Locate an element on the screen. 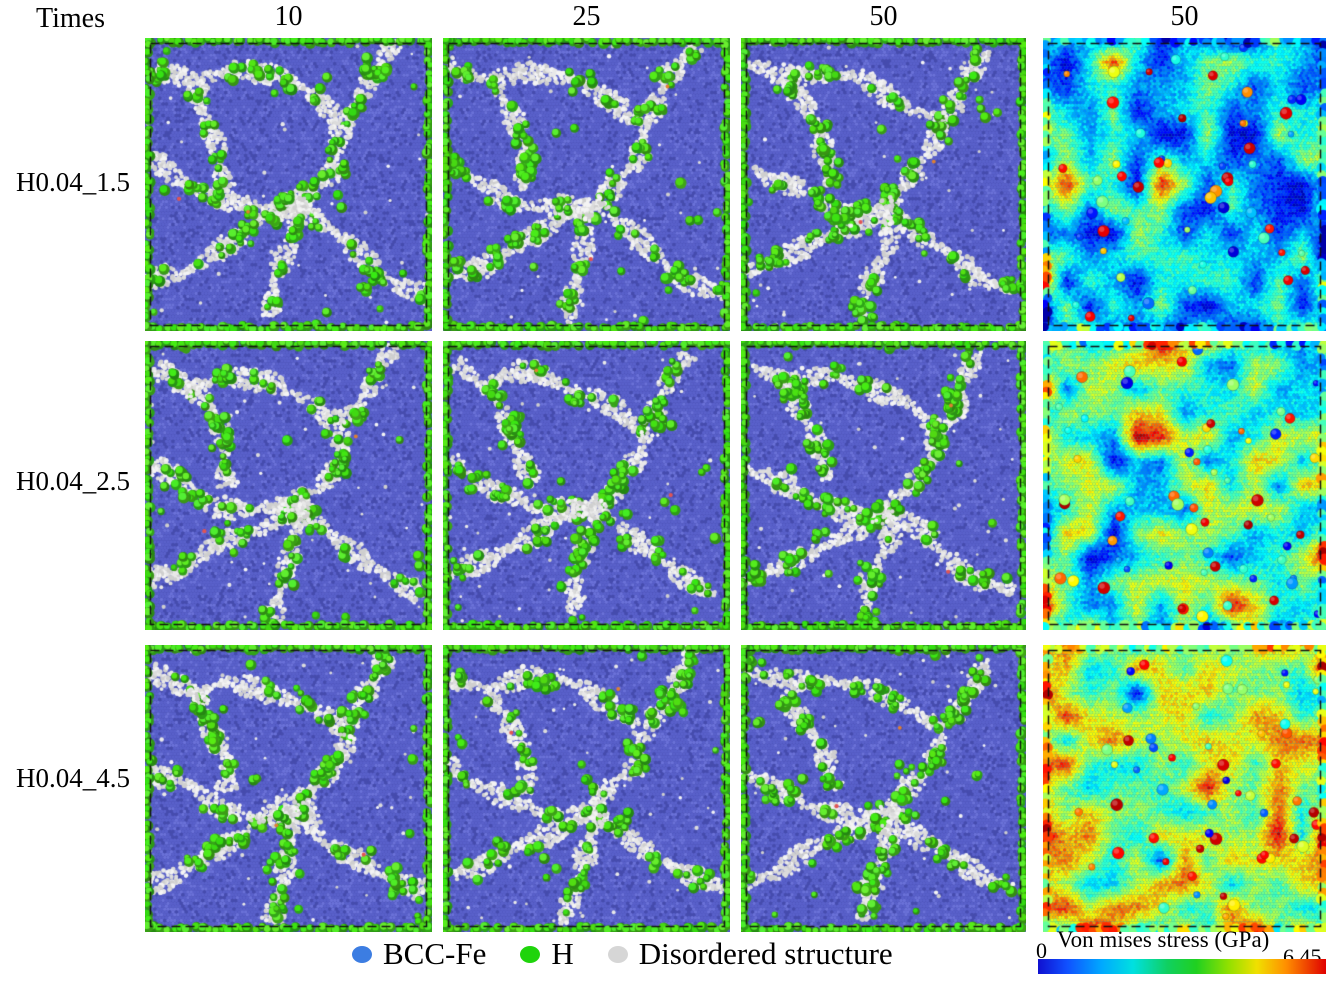  colorbar-title: Von mises stress (GPa) is located at coordinates (1163, 939).